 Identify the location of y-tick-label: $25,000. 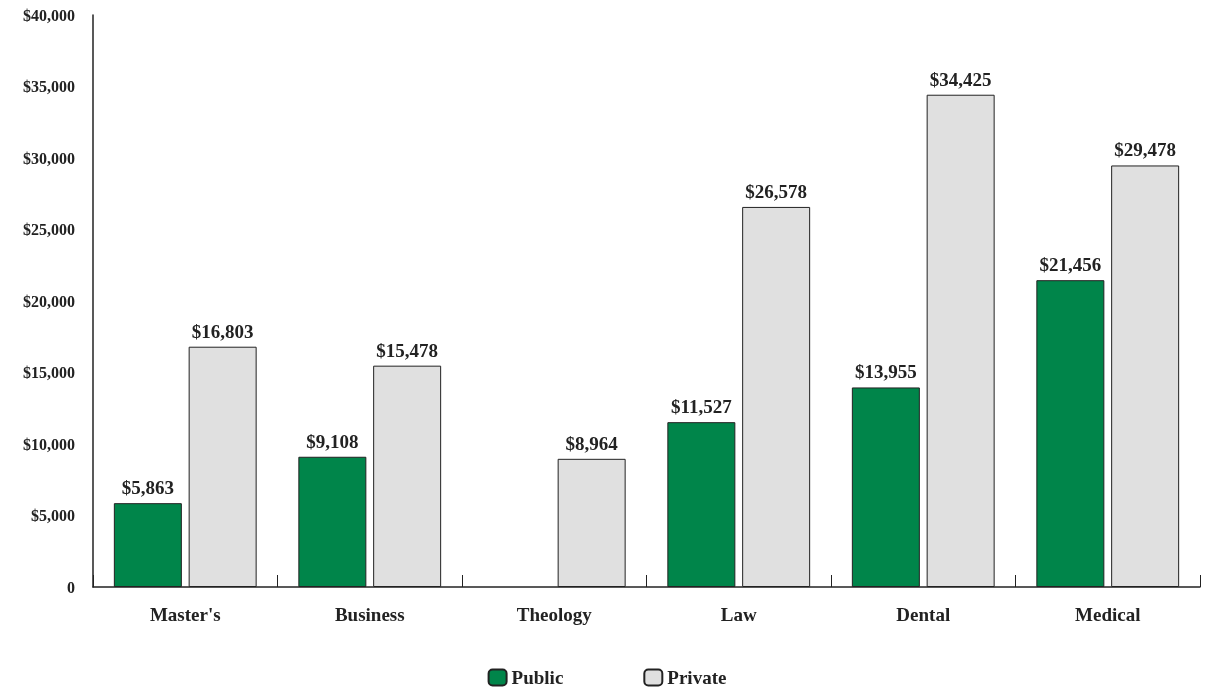
(49, 229).